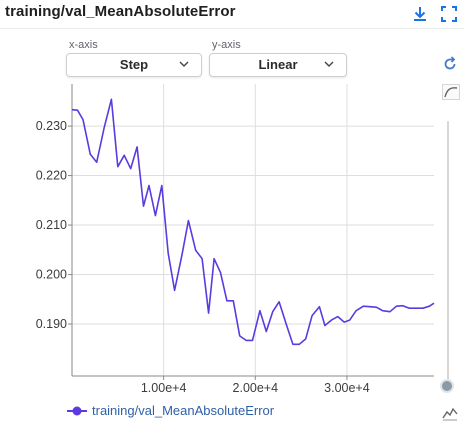 The image size is (464, 431). What do you see at coordinates (51, 225) in the screenshot?
I see `y-tick-label: 0.210` at bounding box center [51, 225].